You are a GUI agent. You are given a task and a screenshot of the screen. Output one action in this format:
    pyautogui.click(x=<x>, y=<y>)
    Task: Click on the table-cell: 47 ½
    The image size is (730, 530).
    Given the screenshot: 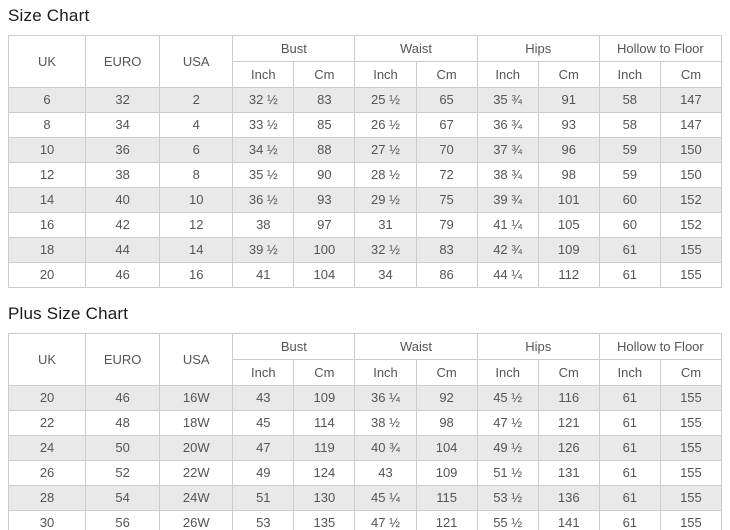 What is the action you would take?
    pyautogui.click(x=385, y=520)
    